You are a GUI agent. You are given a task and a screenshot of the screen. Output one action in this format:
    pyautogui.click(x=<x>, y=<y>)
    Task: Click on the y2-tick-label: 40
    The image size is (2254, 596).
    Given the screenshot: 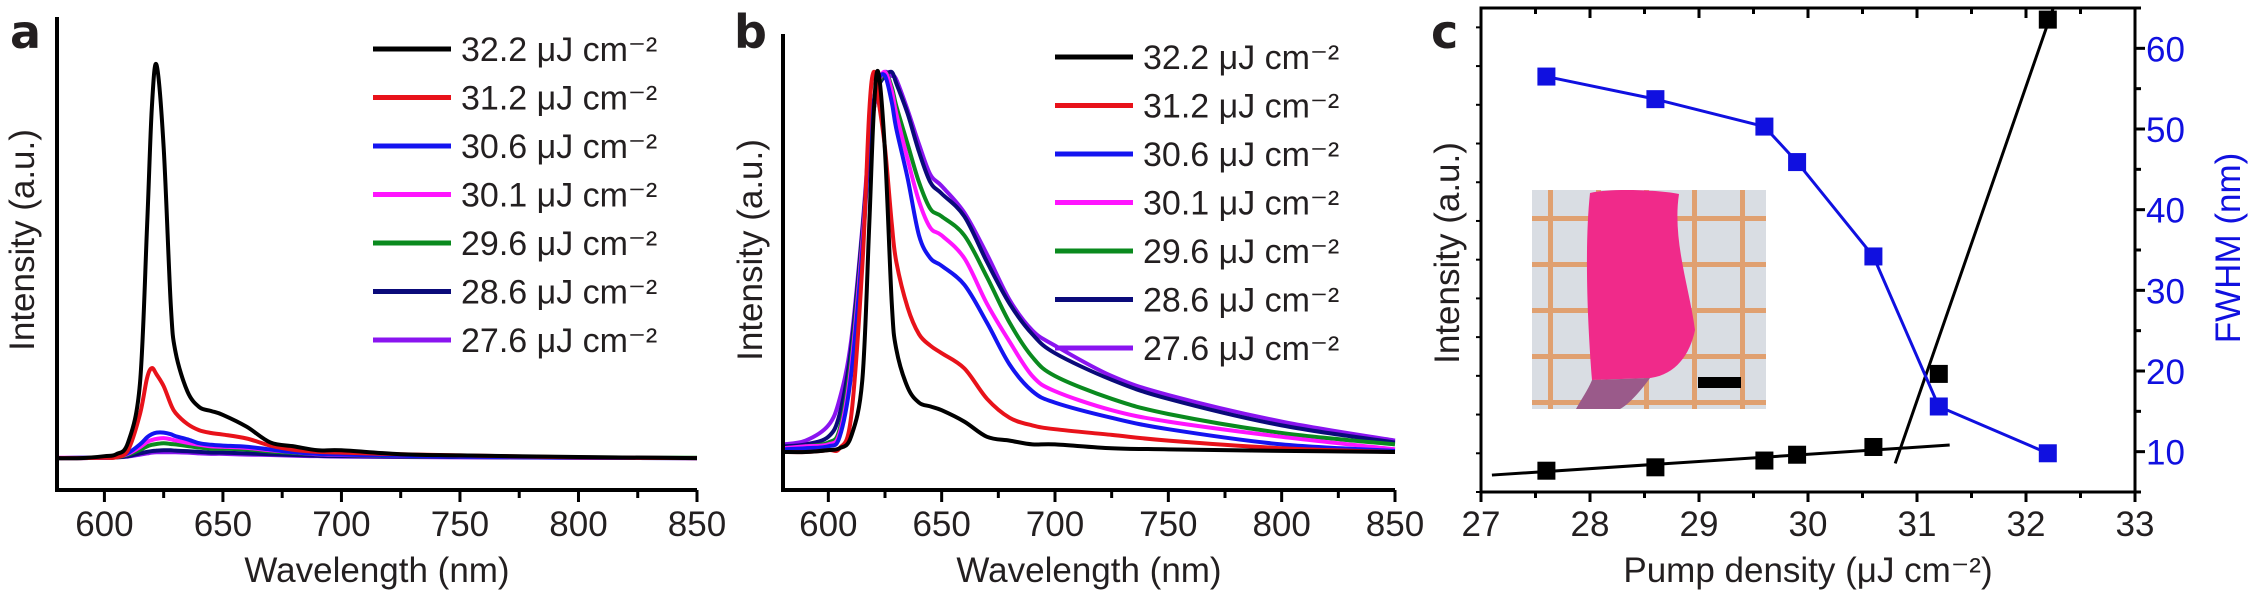 What is the action you would take?
    pyautogui.click(x=2165, y=211)
    